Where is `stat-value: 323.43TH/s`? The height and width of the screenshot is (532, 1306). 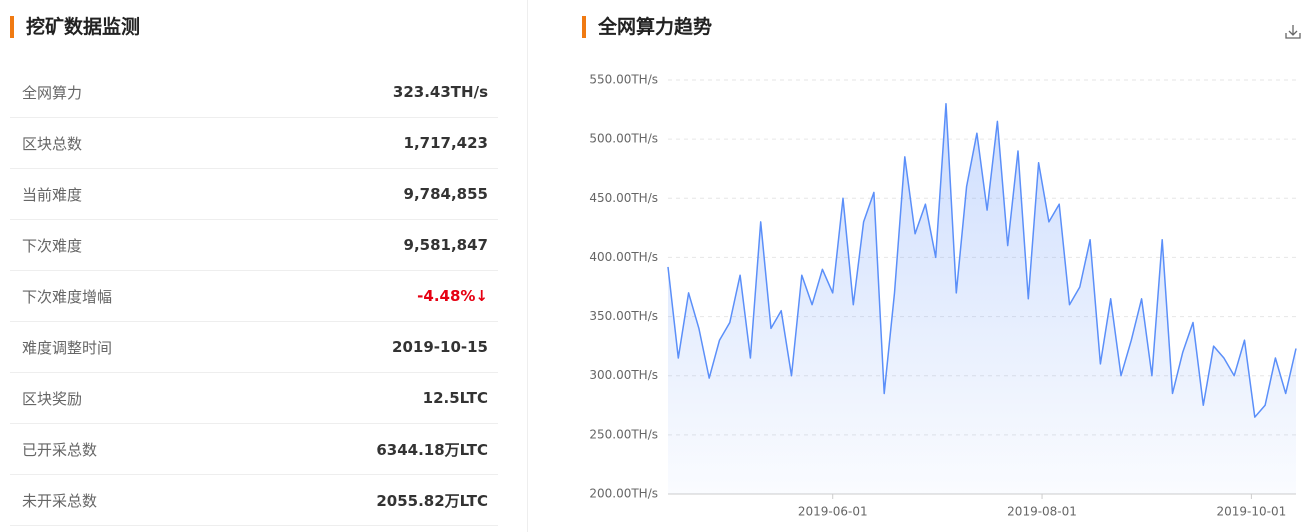
stat-value: 323.43TH/s is located at coordinates (440, 92).